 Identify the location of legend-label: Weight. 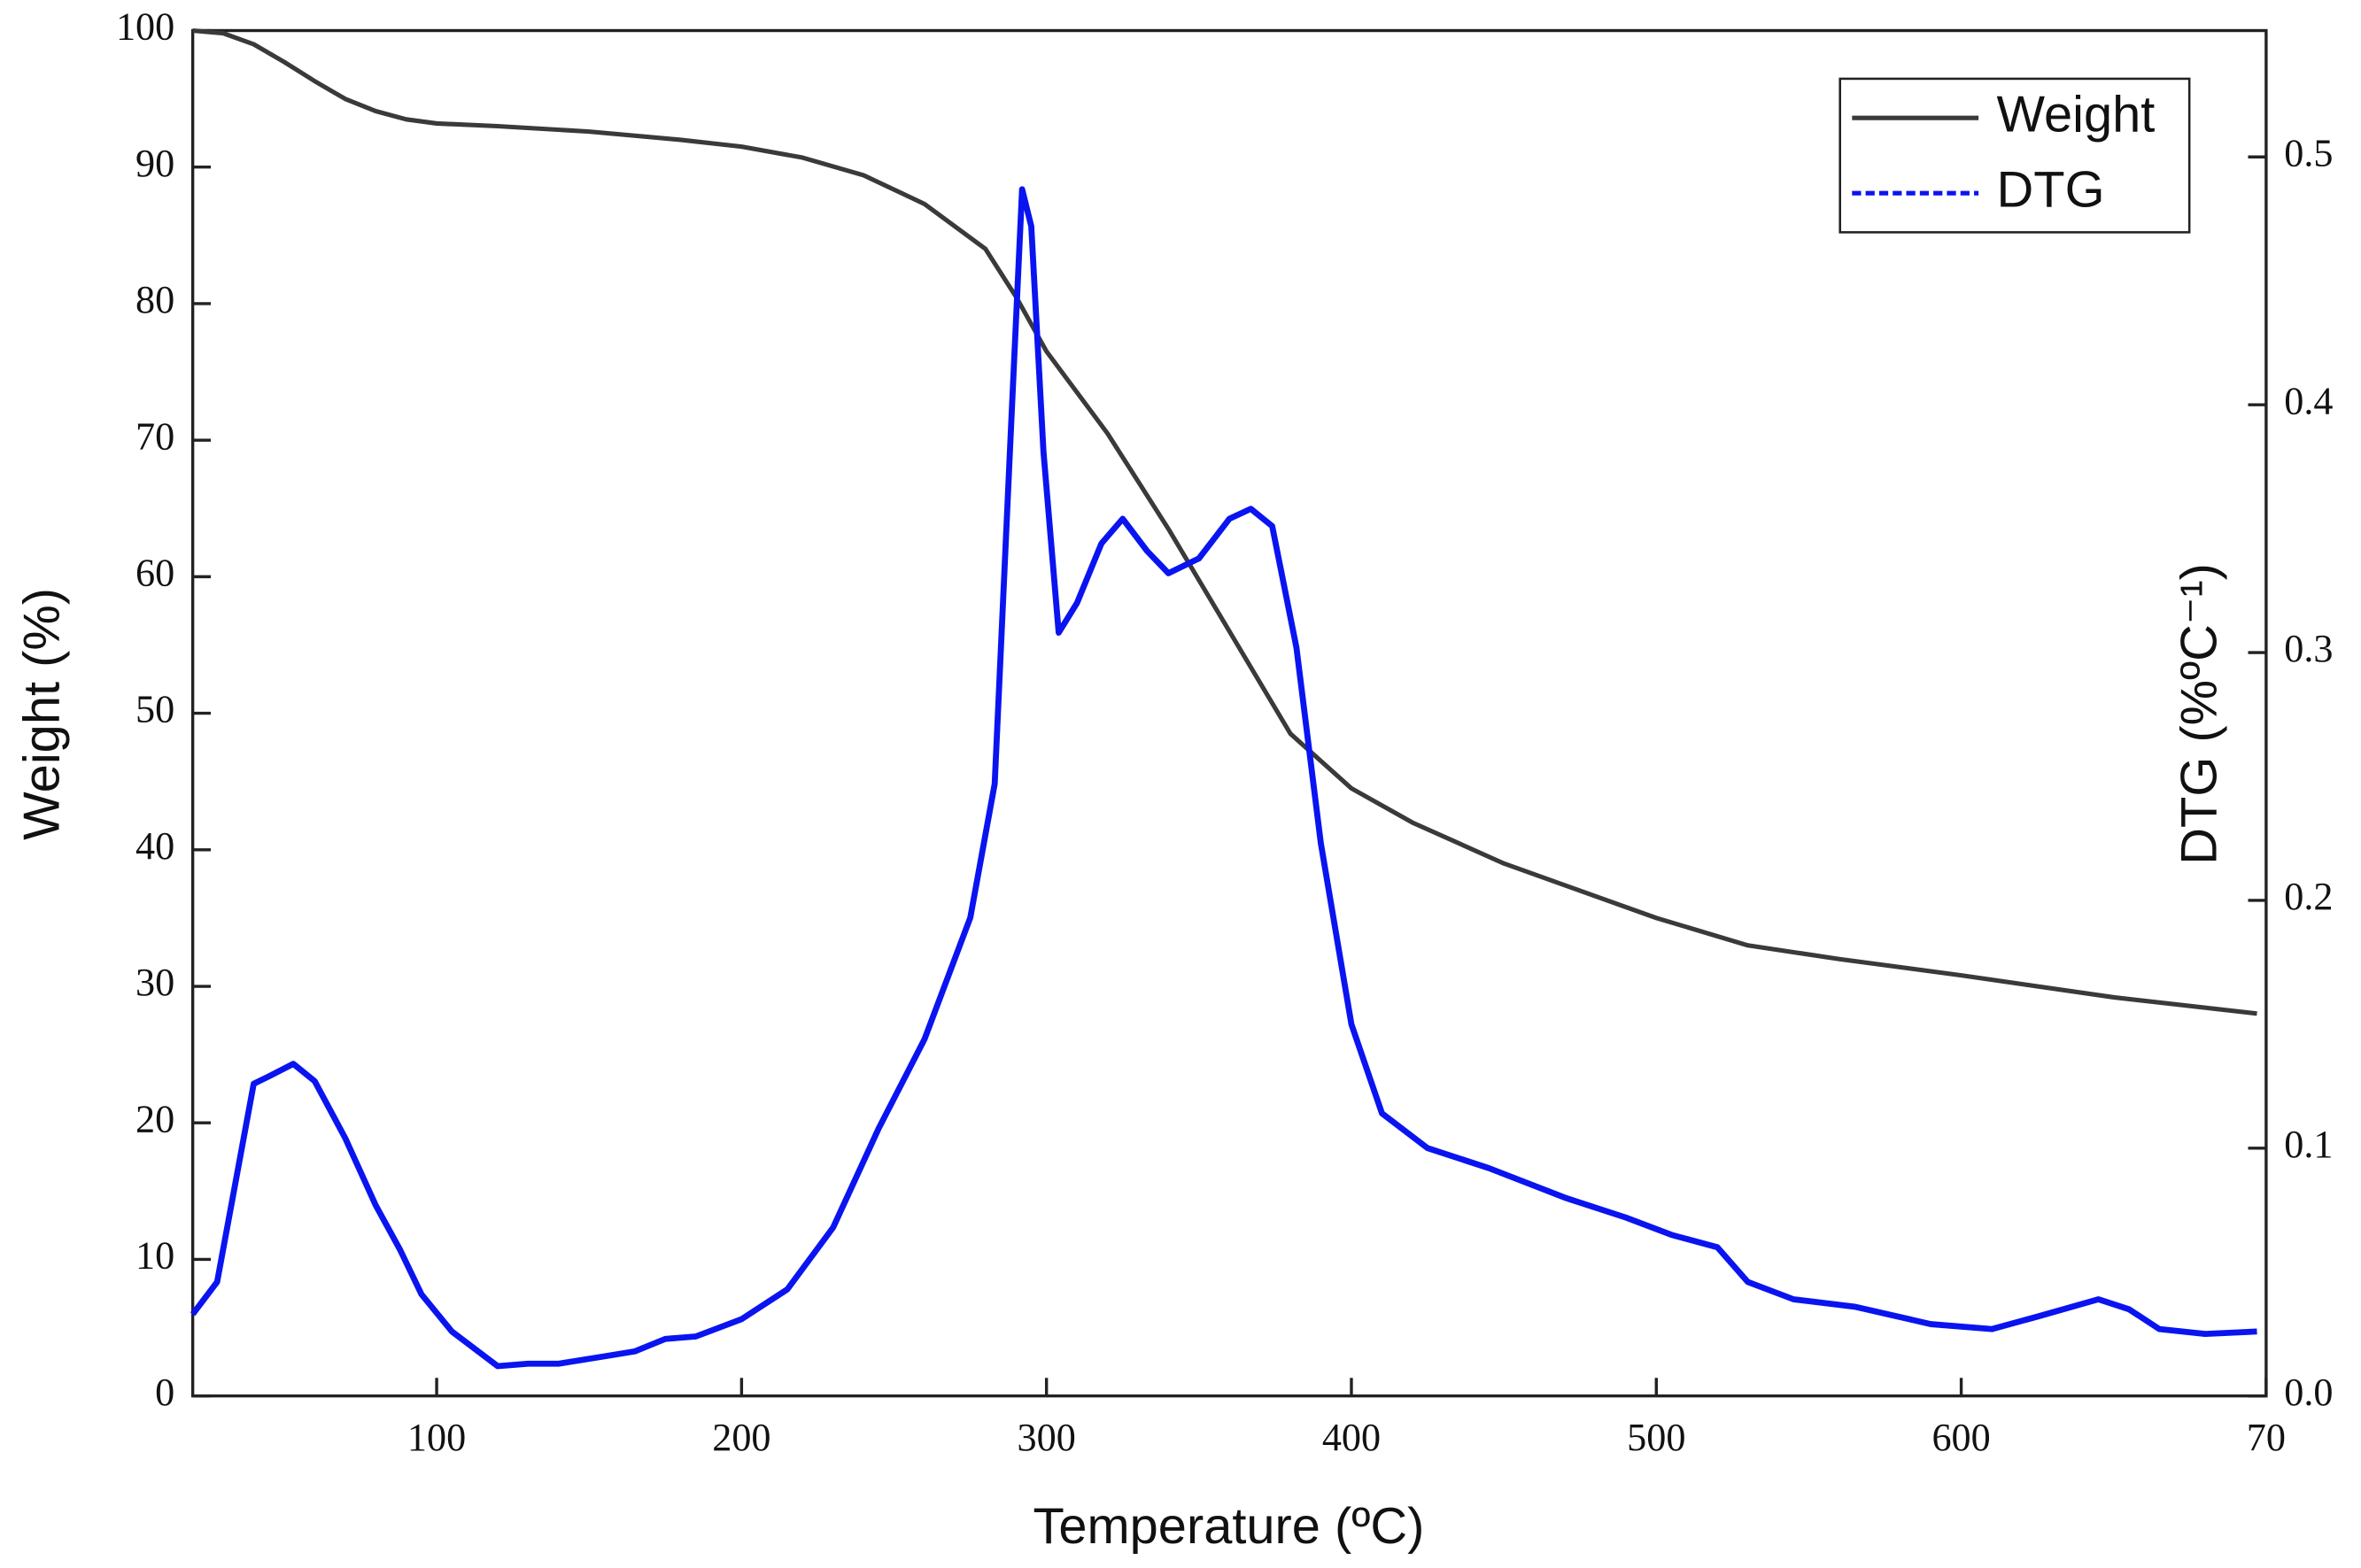
(2076, 114).